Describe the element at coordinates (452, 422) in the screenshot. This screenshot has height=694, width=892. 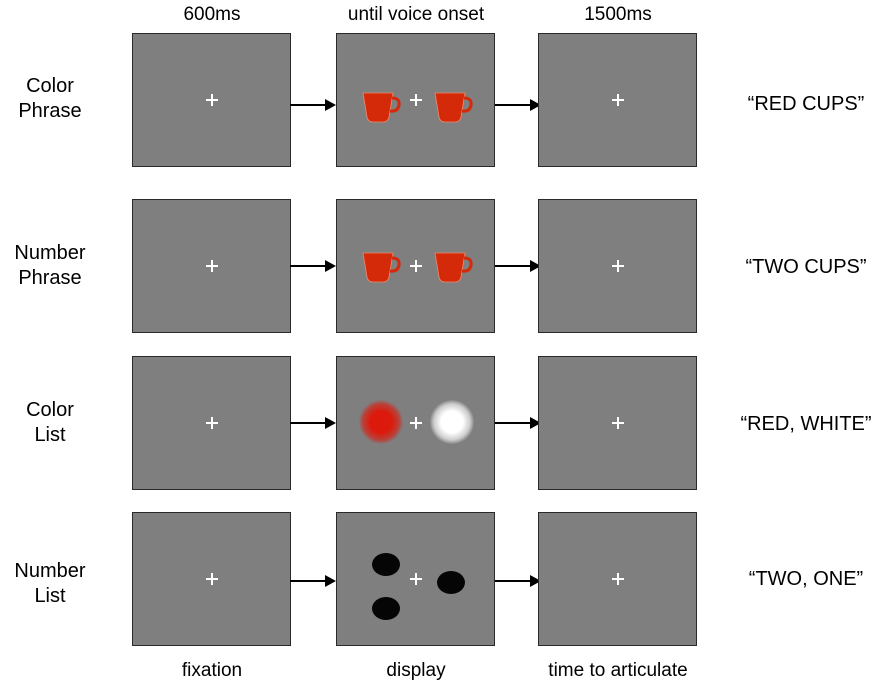
I see `white-blob` at that location.